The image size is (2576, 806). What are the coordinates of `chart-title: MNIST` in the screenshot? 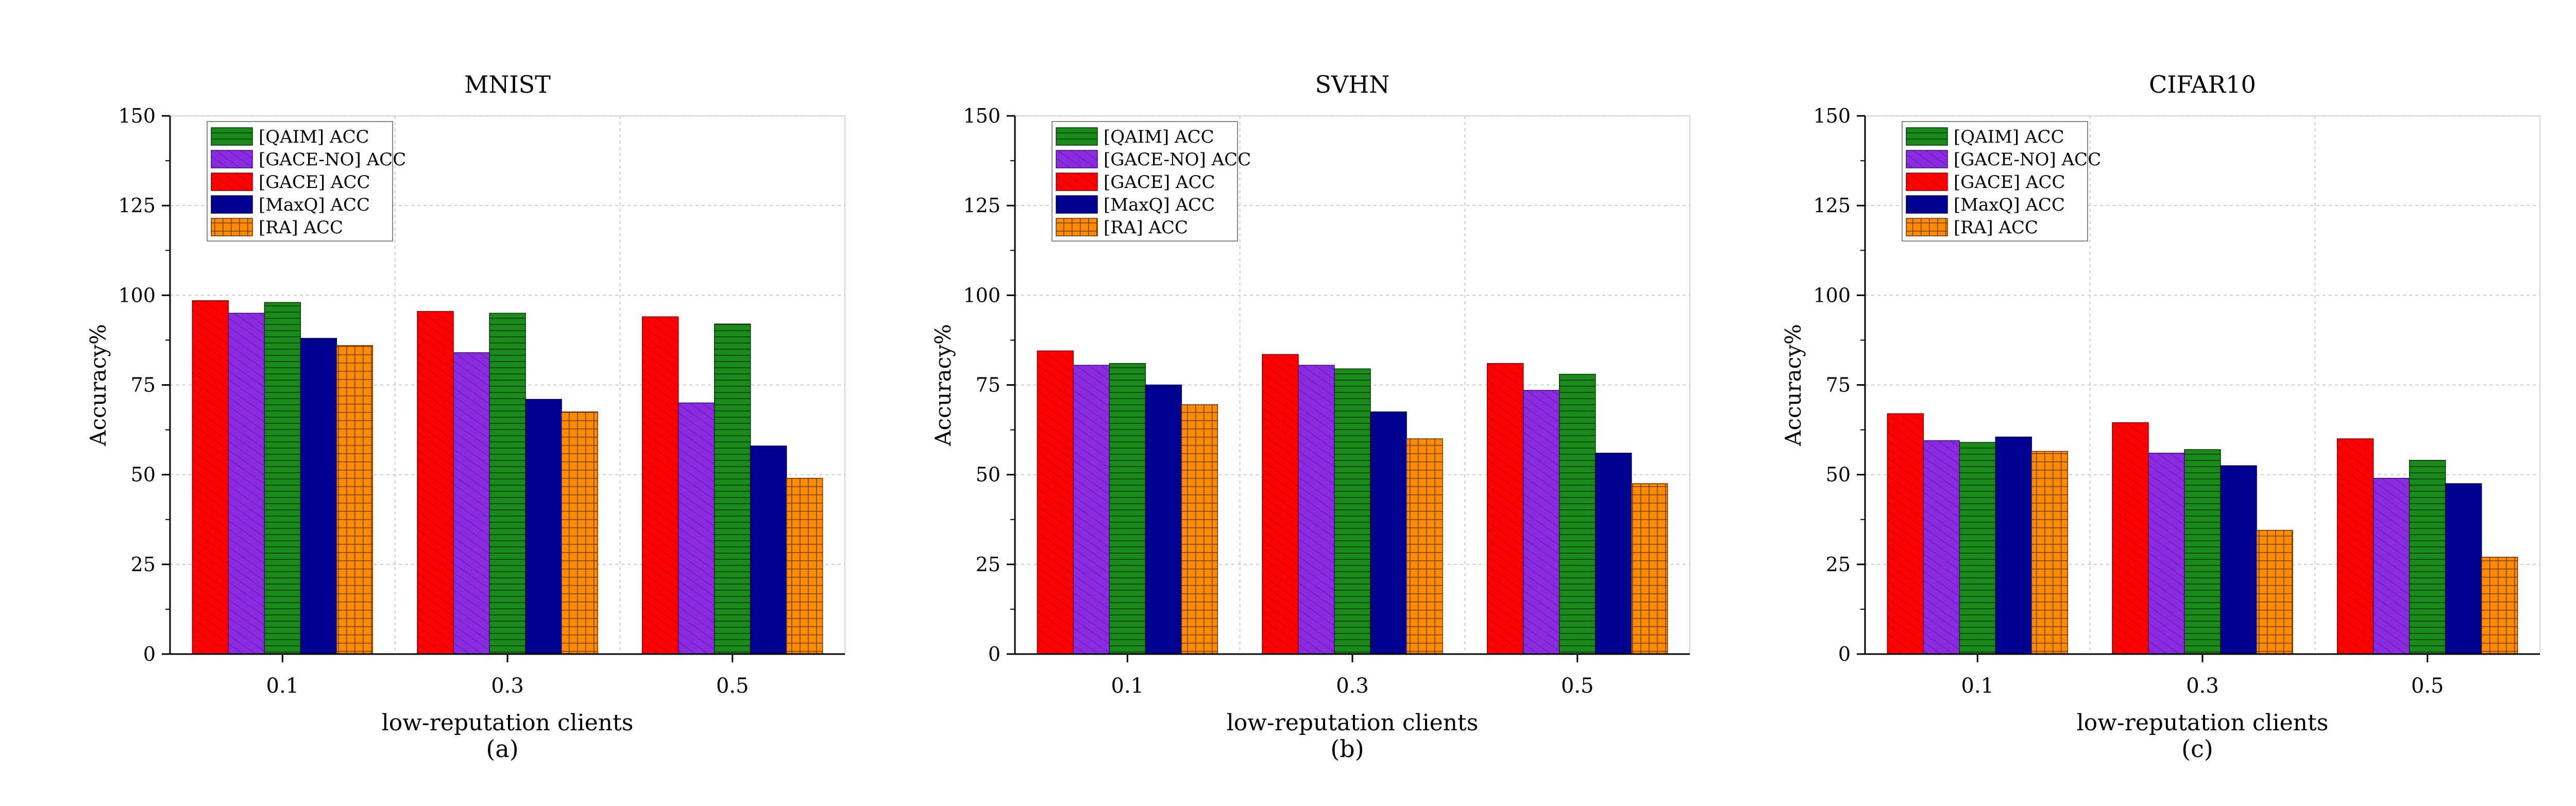 It's located at (507, 84).